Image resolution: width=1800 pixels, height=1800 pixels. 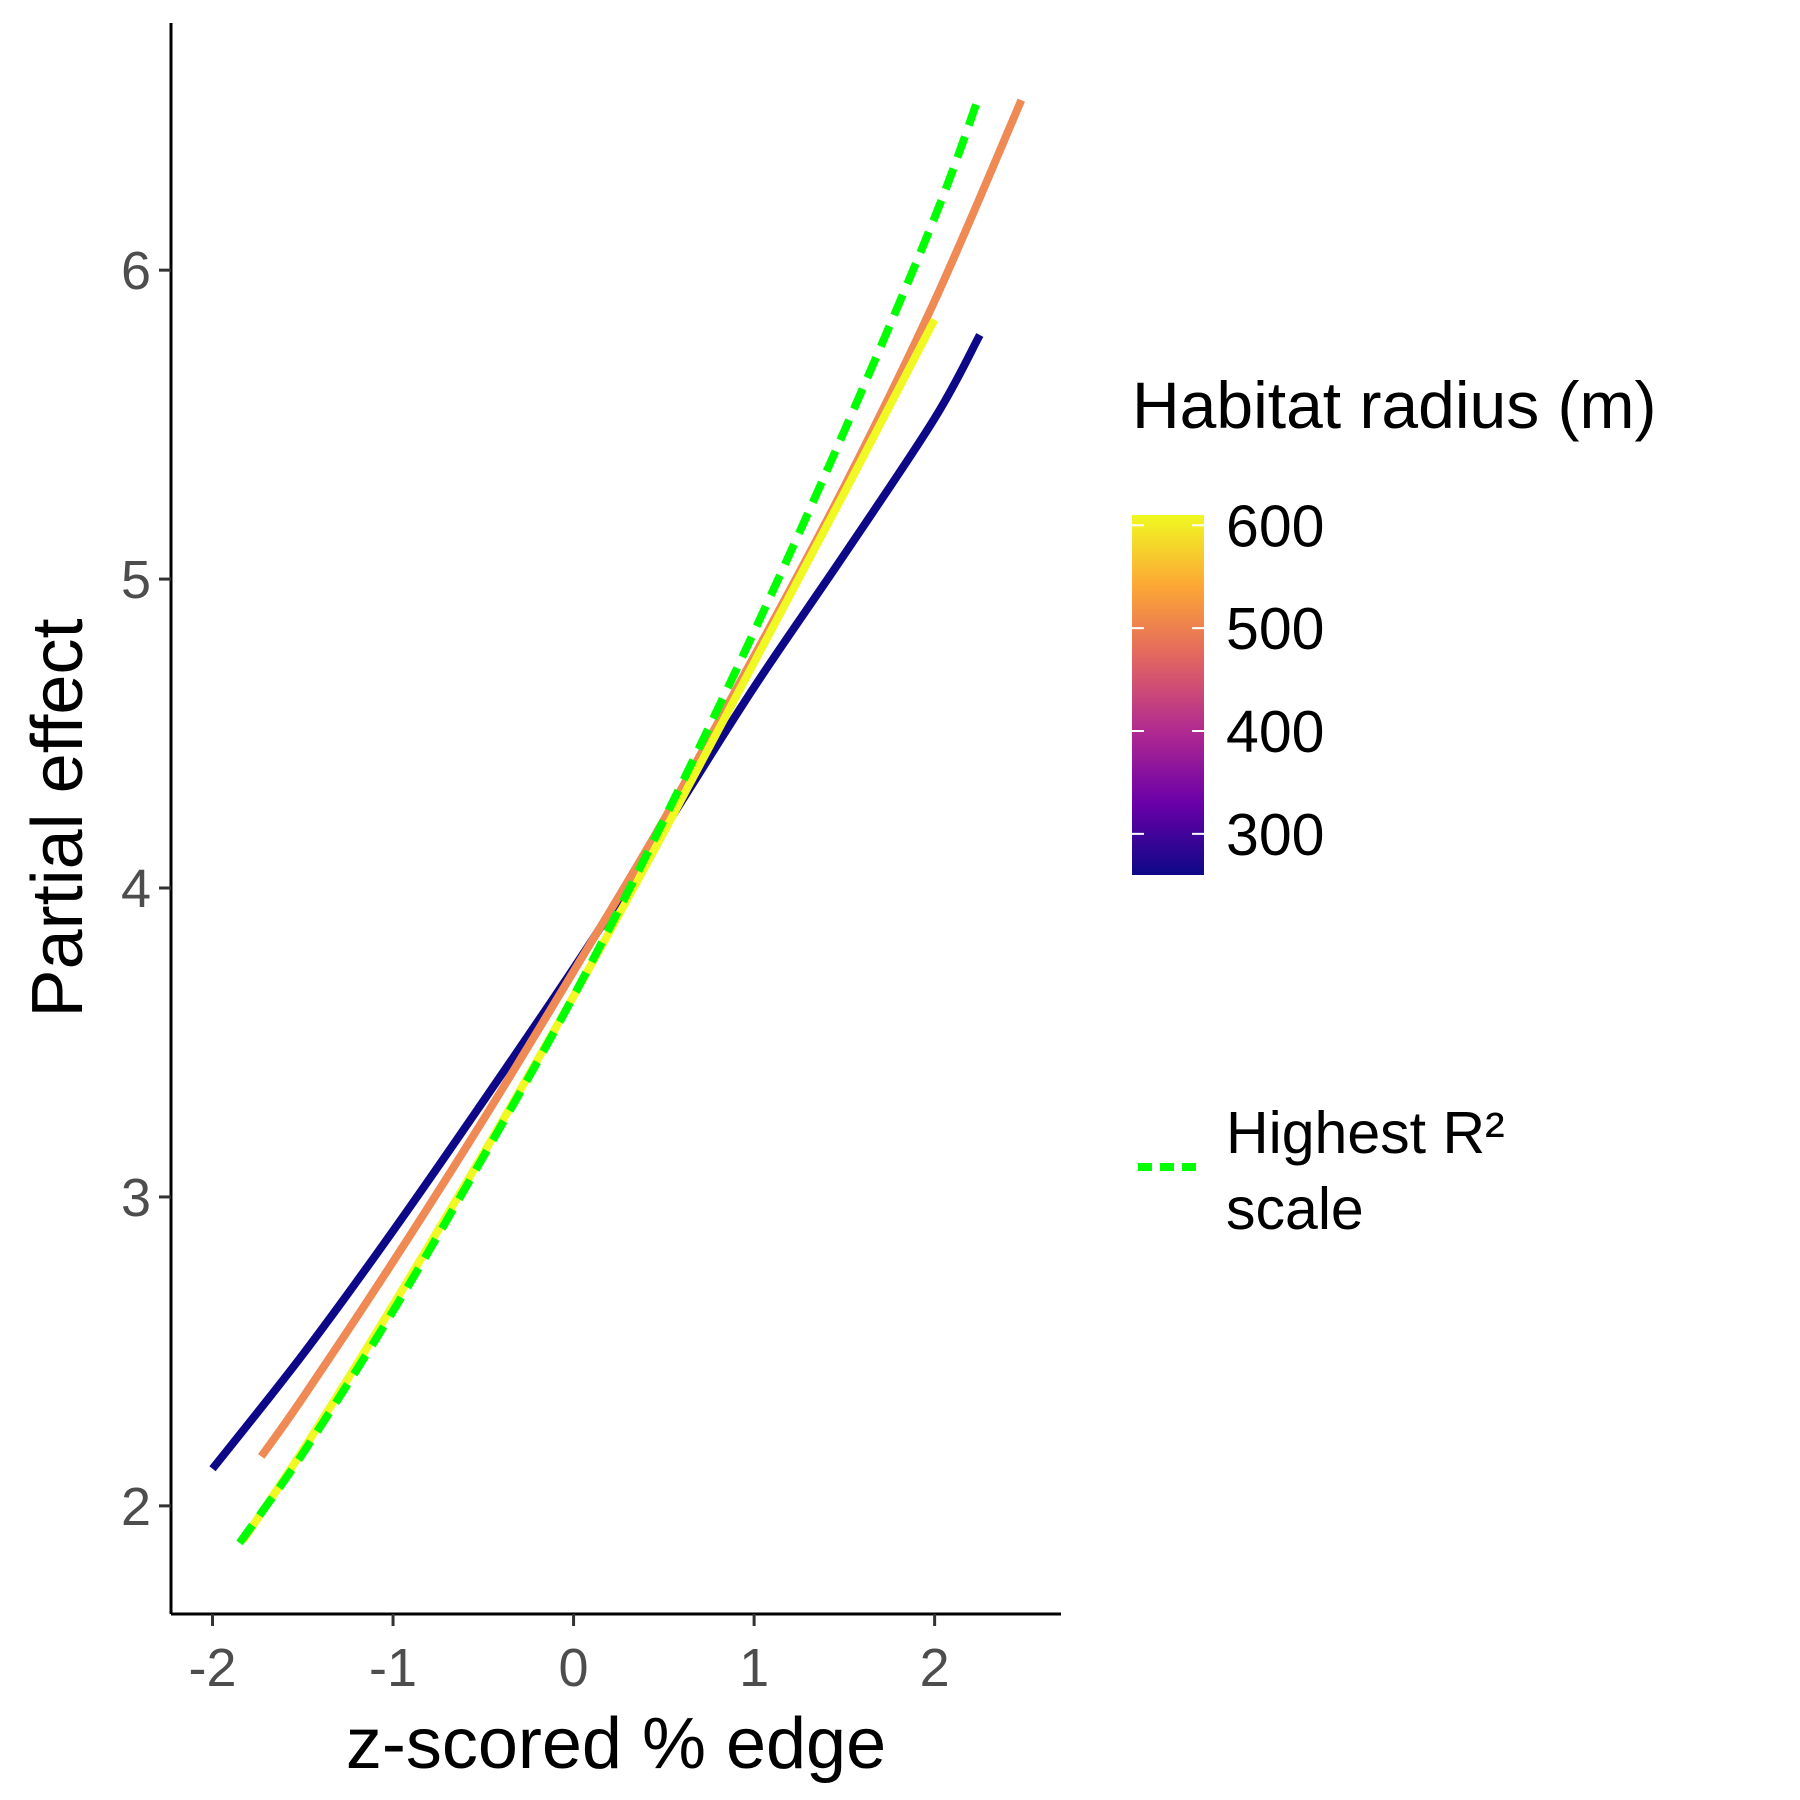 What do you see at coordinates (1275, 732) in the screenshot?
I see `colorbar-tick-label: 400` at bounding box center [1275, 732].